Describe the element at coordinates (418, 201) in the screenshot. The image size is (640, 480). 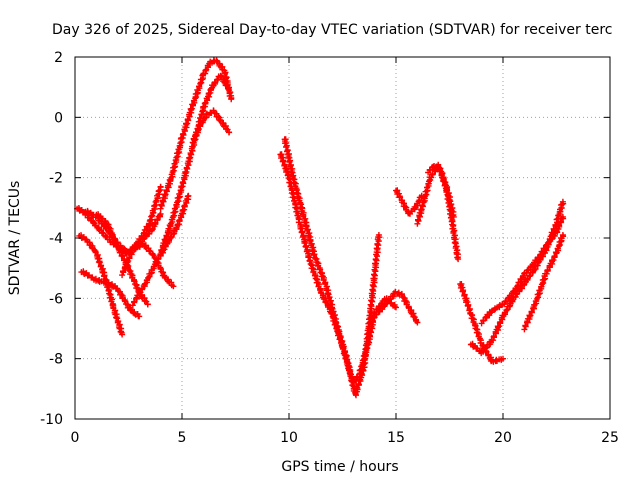
I see `arc14-point` at that location.